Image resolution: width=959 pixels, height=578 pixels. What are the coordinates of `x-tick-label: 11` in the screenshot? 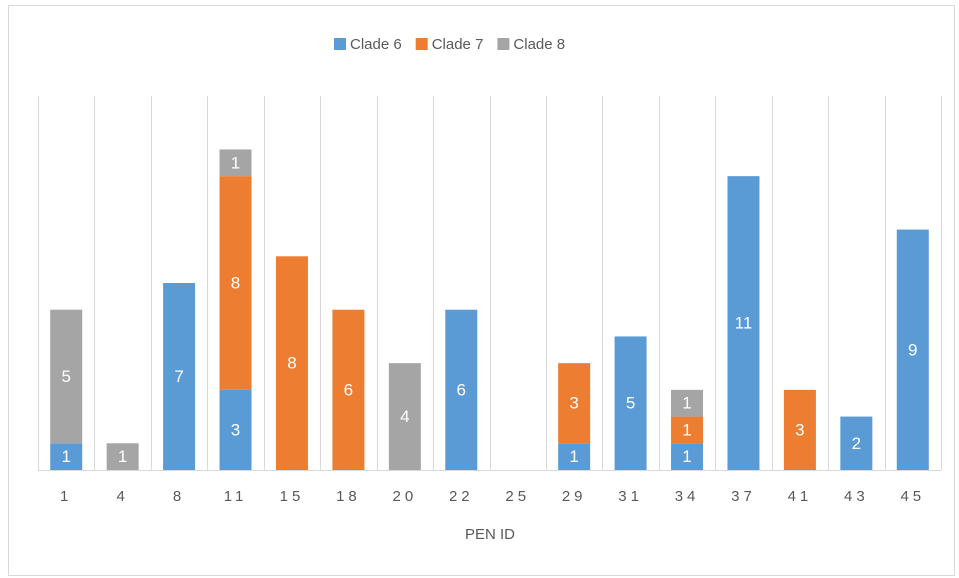 It's located at (236, 496).